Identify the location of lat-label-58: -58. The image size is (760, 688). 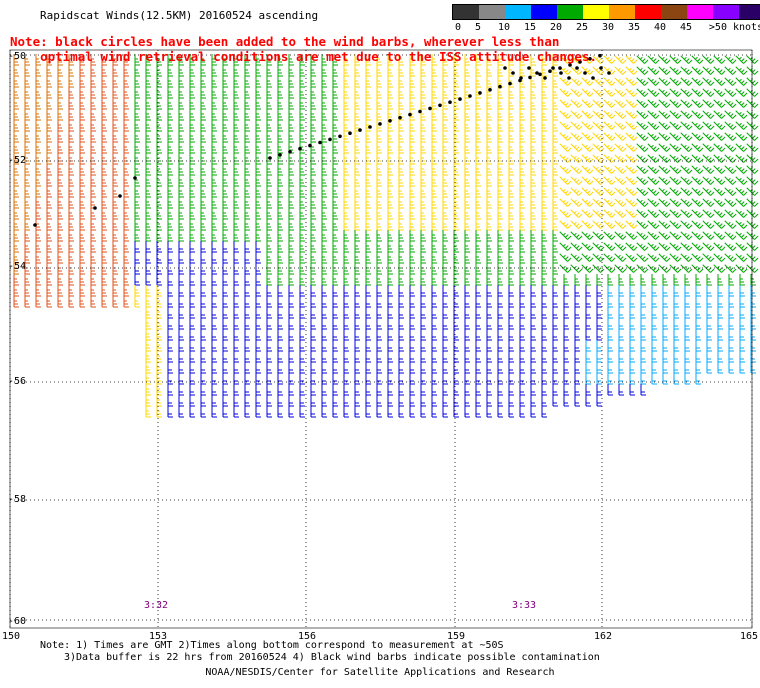
(17, 499).